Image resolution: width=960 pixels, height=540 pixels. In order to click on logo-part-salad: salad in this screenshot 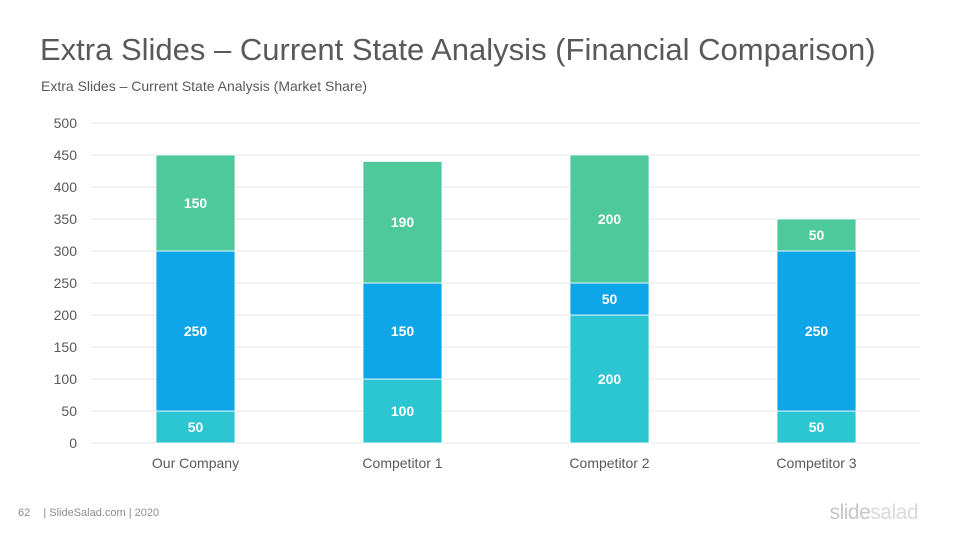, I will do `click(894, 512)`.